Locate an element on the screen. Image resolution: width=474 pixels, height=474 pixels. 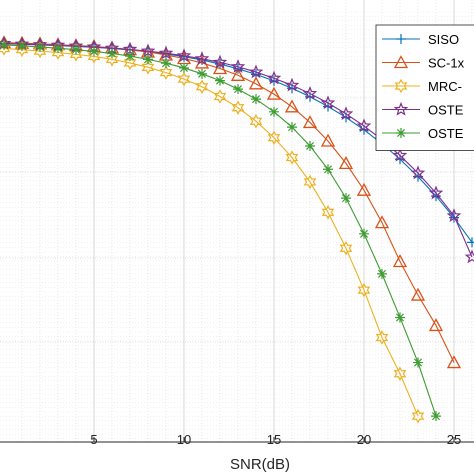
legend-item: MRC- is located at coordinates (422, 86).